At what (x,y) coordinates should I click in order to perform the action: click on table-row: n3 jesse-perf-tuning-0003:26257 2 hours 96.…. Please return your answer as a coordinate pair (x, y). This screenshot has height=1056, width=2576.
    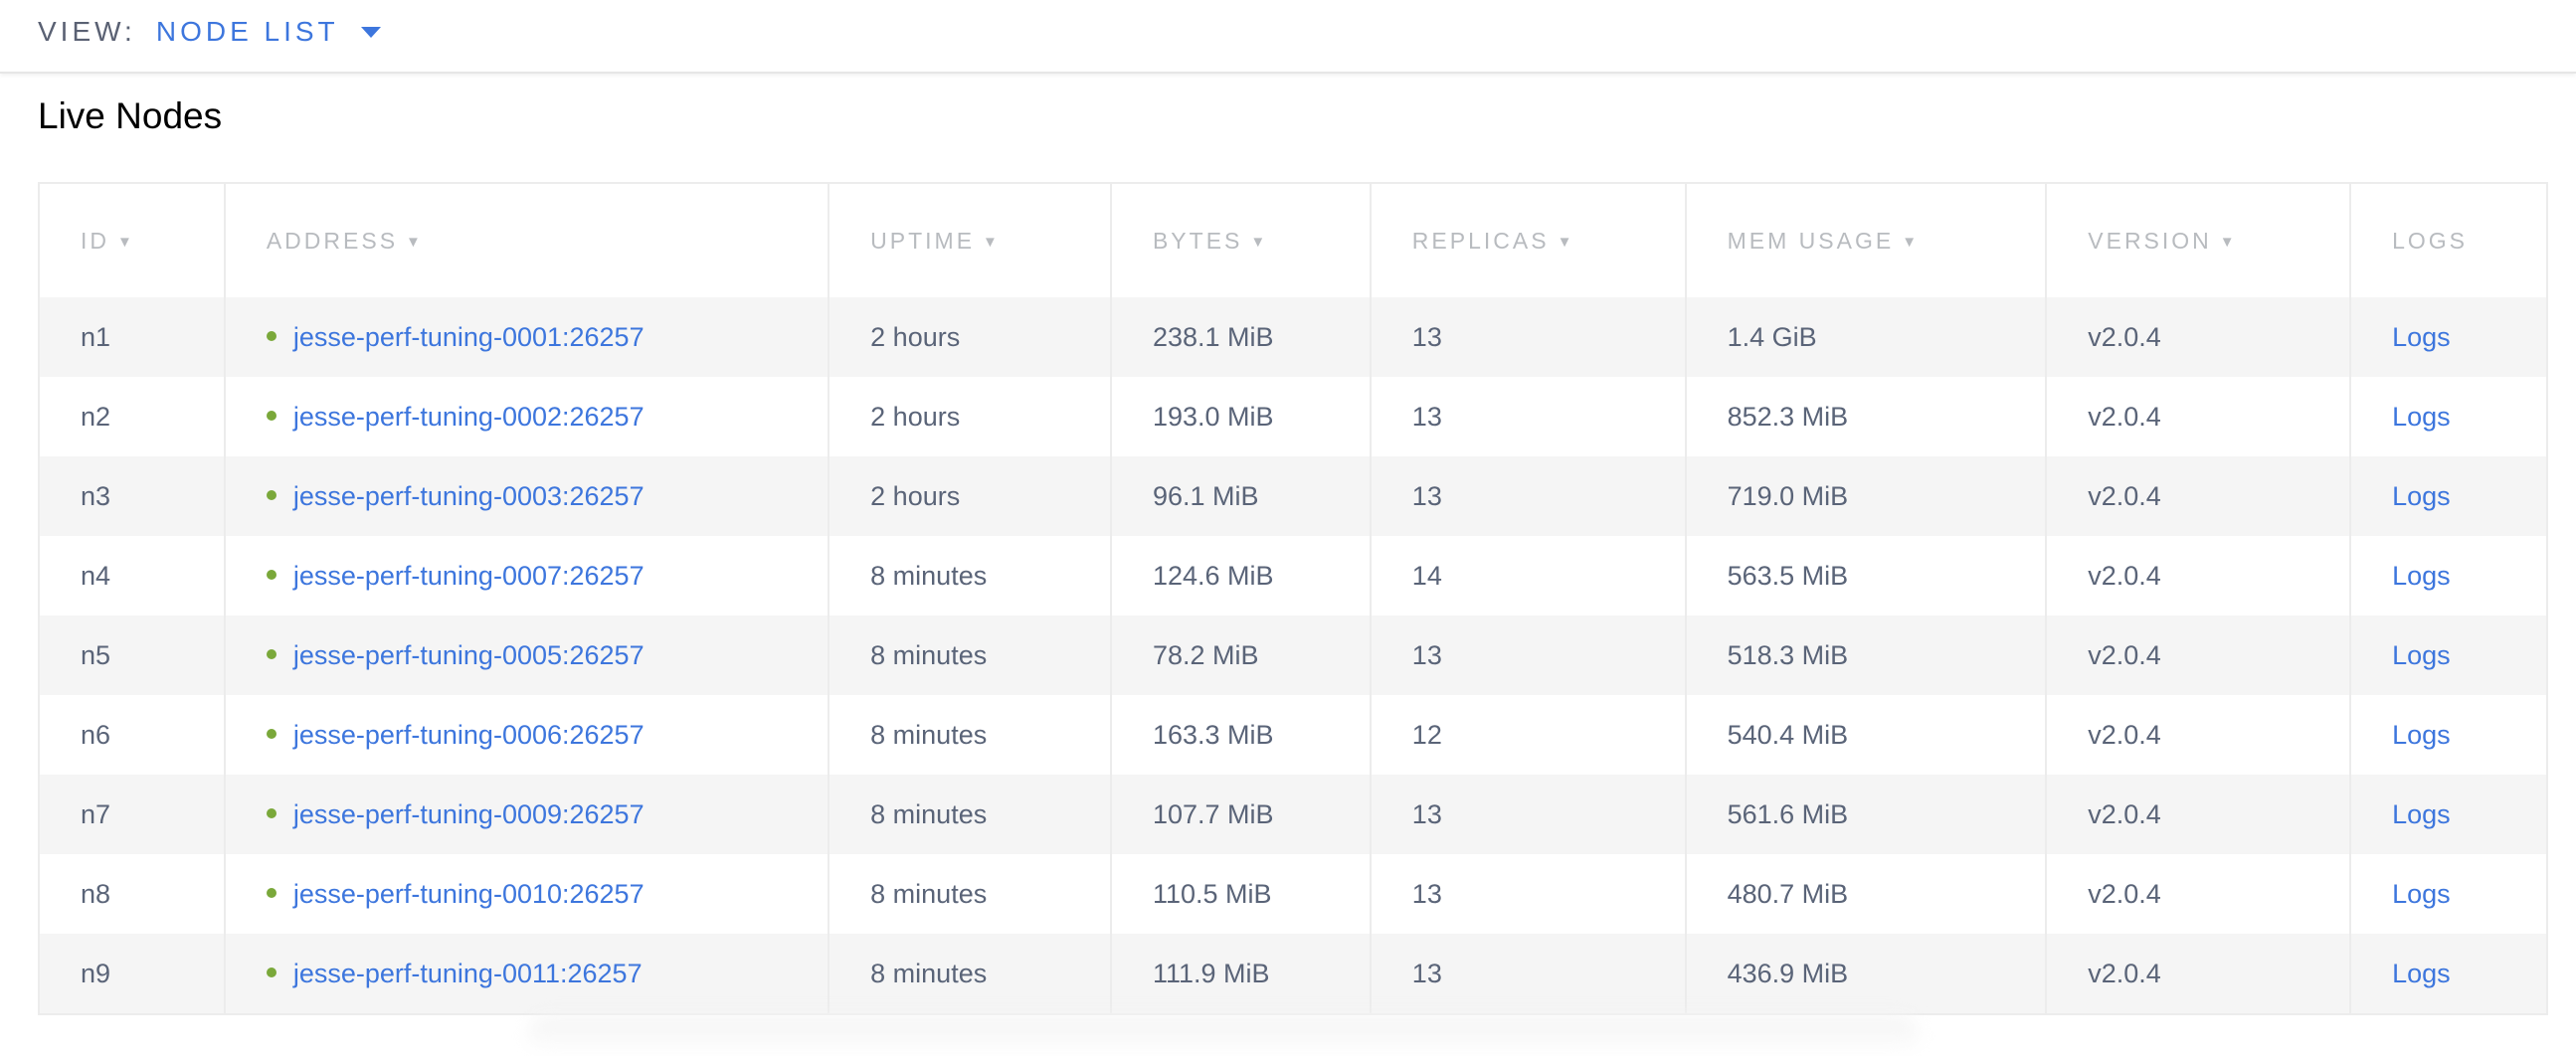
    Looking at the image, I should click on (1292, 496).